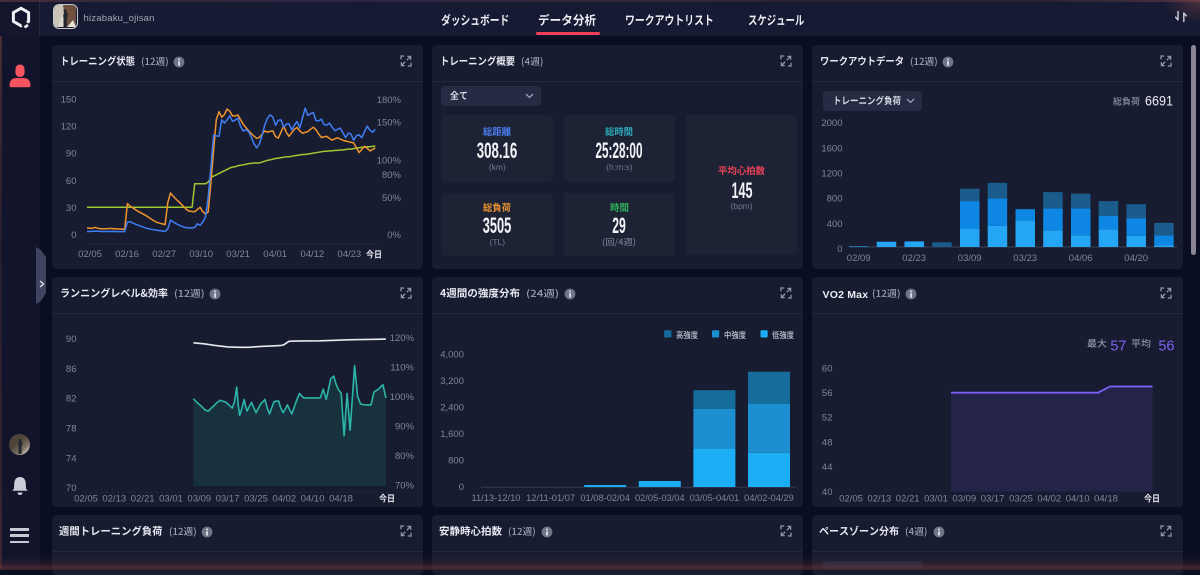 Image resolution: width=1200 pixels, height=575 pixels. Describe the element at coordinates (914, 258) in the screenshot. I see `svg-text: 02/23` at that location.